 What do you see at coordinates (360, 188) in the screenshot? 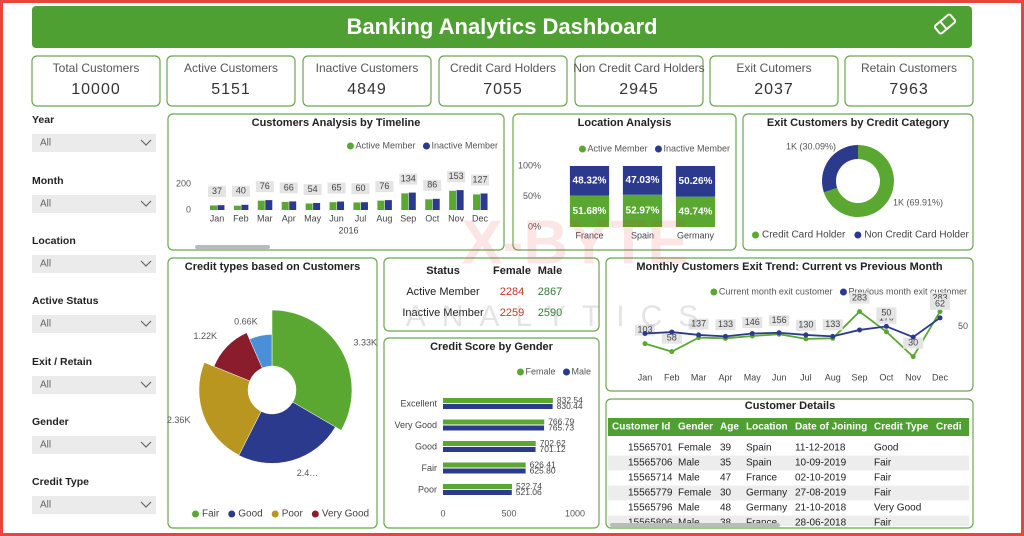
I see `data-label: 60` at bounding box center [360, 188].